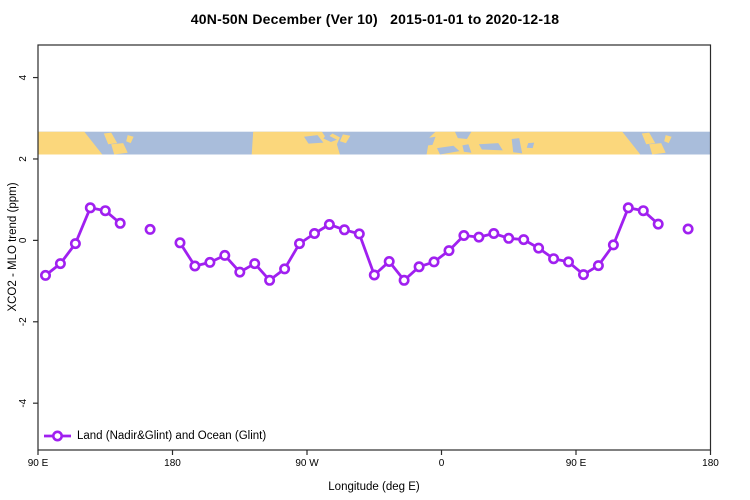 This screenshot has height=500, width=750. Describe the element at coordinates (374, 143) in the screenshot. I see `map-band` at that location.